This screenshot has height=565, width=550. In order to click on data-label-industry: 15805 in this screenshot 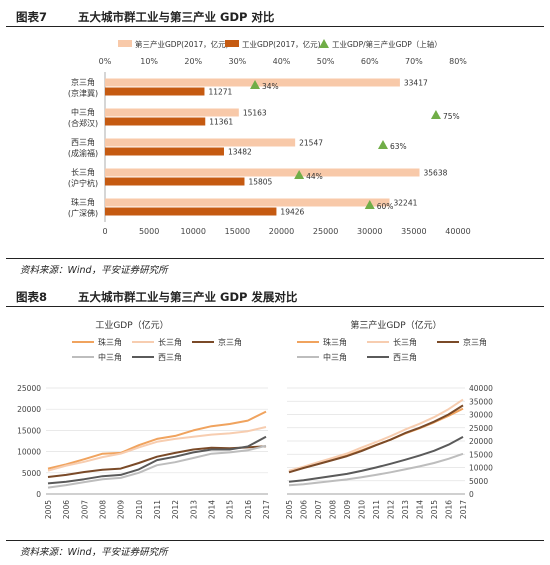, I will do `click(260, 182)`.